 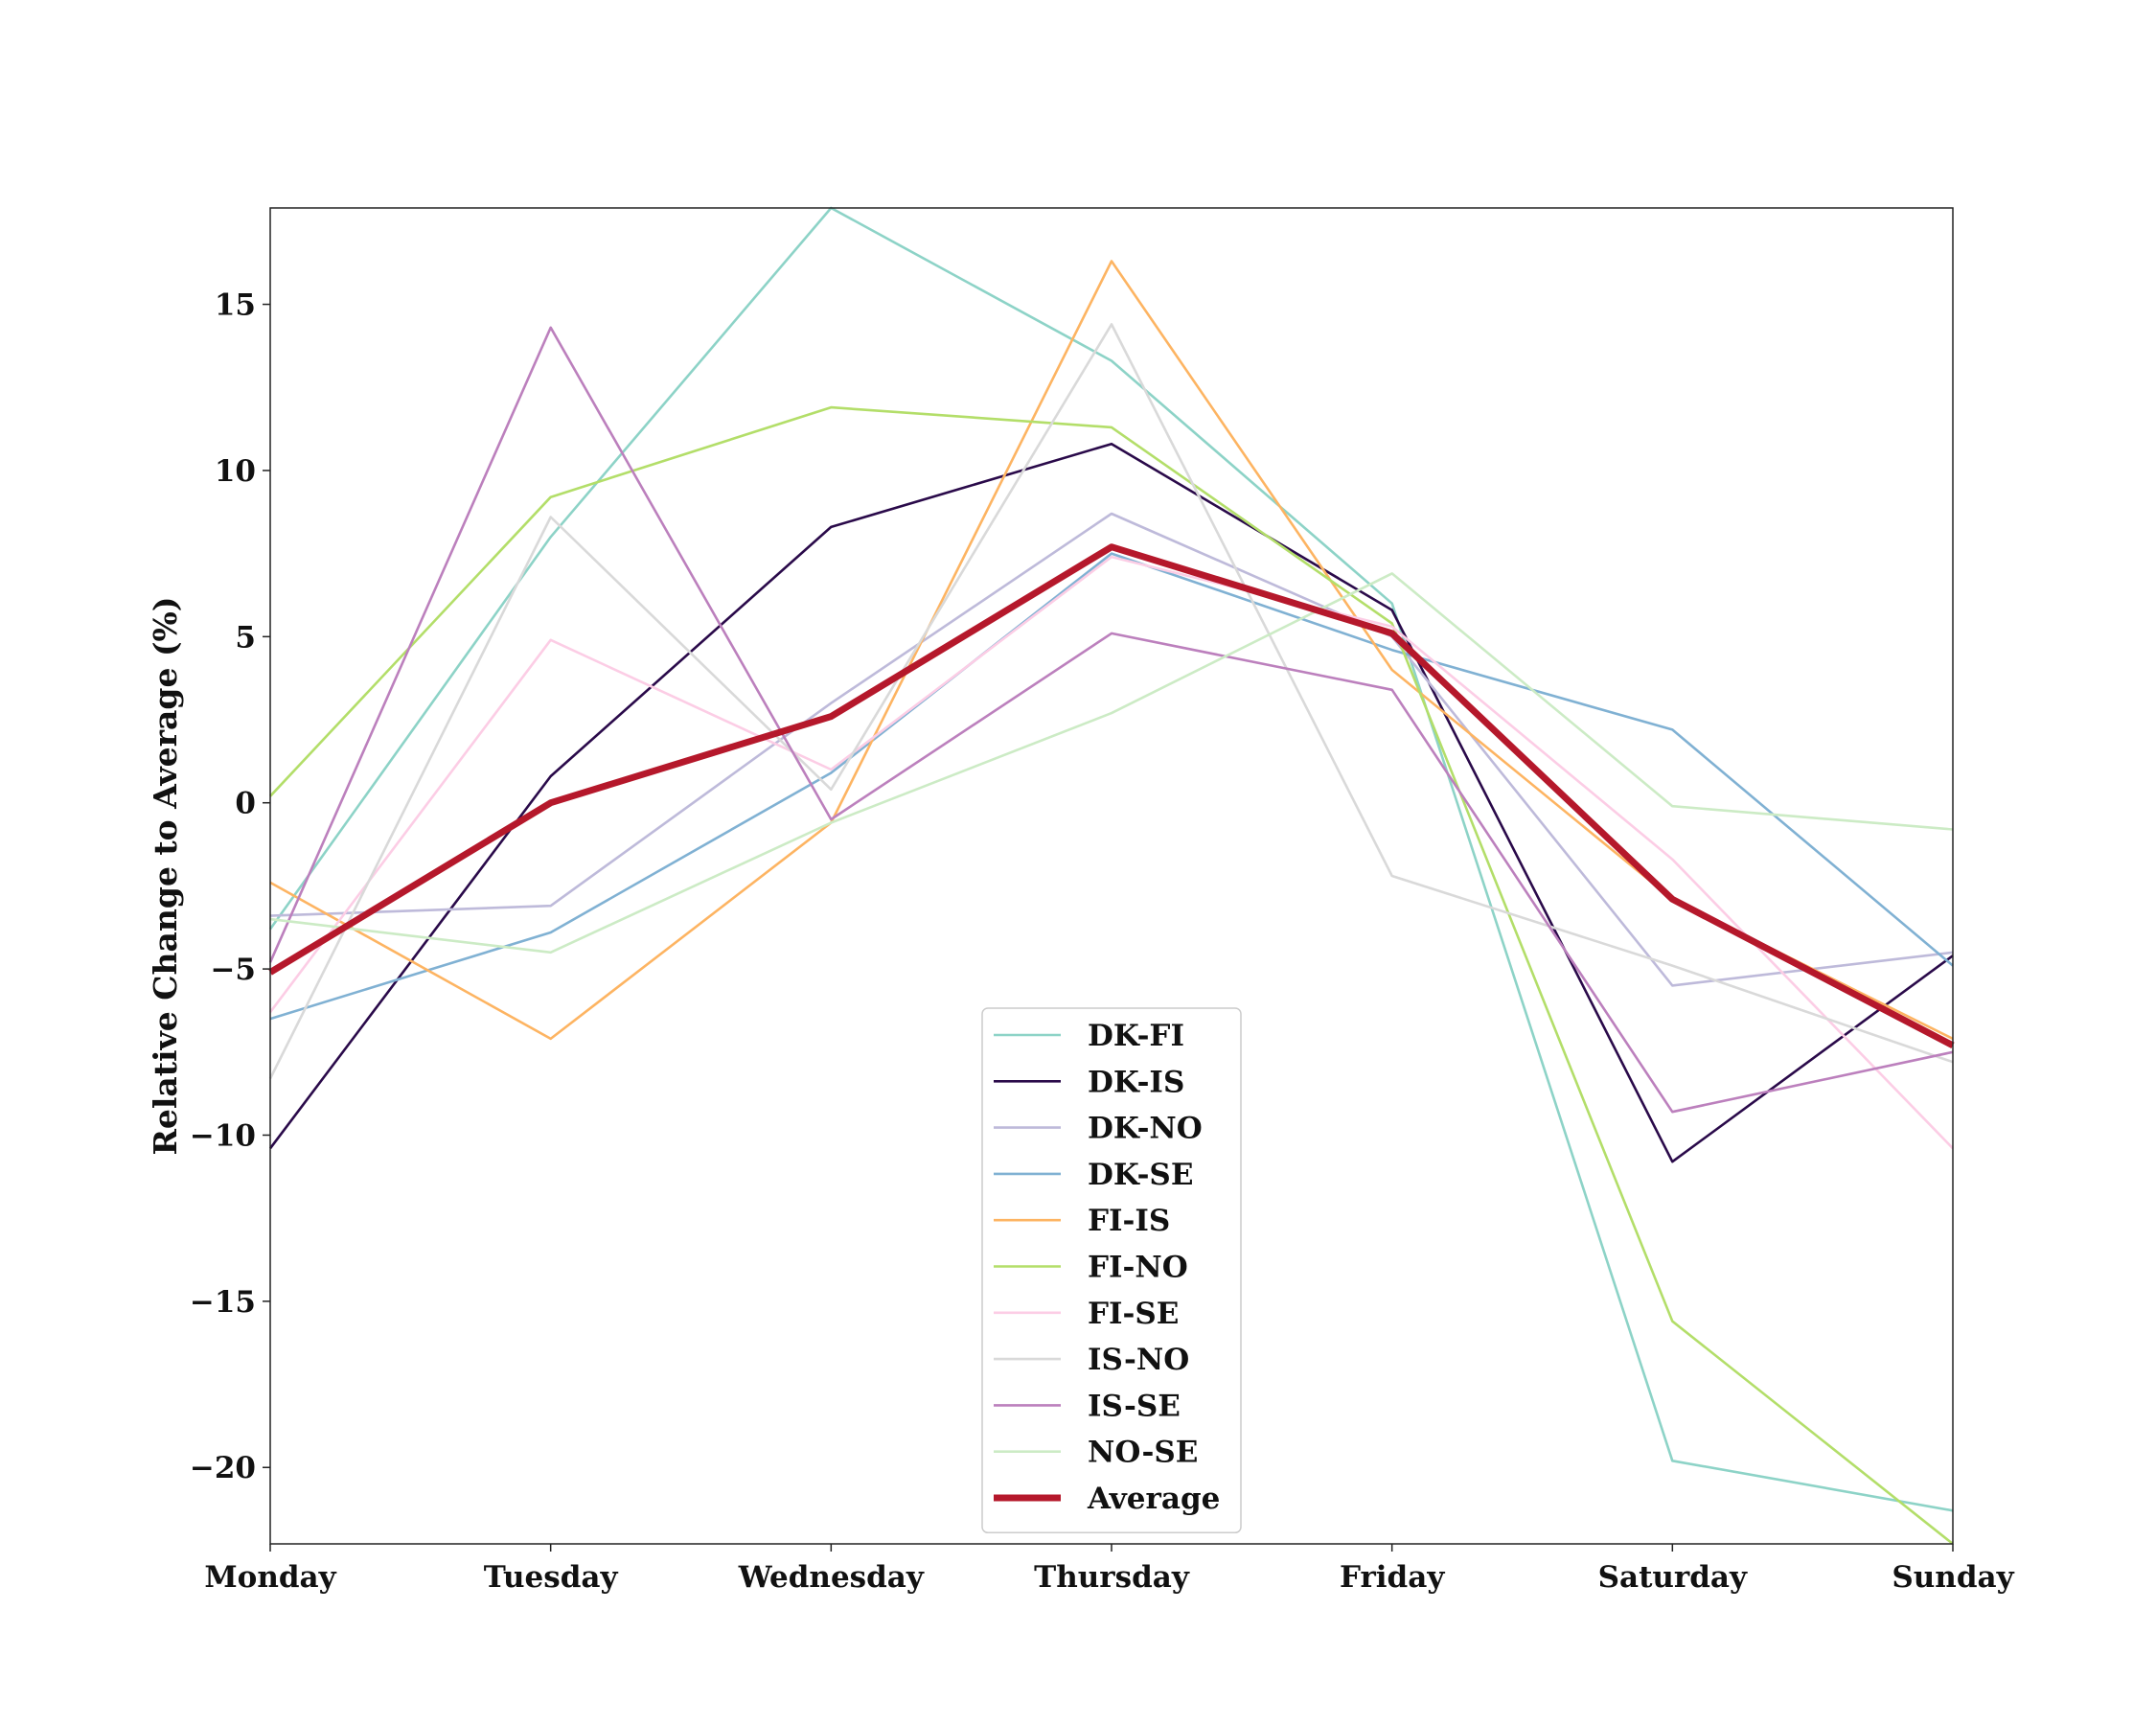 What do you see at coordinates (1136, 1082) in the screenshot?
I see `legend-label-dk-is: DK-IS` at bounding box center [1136, 1082].